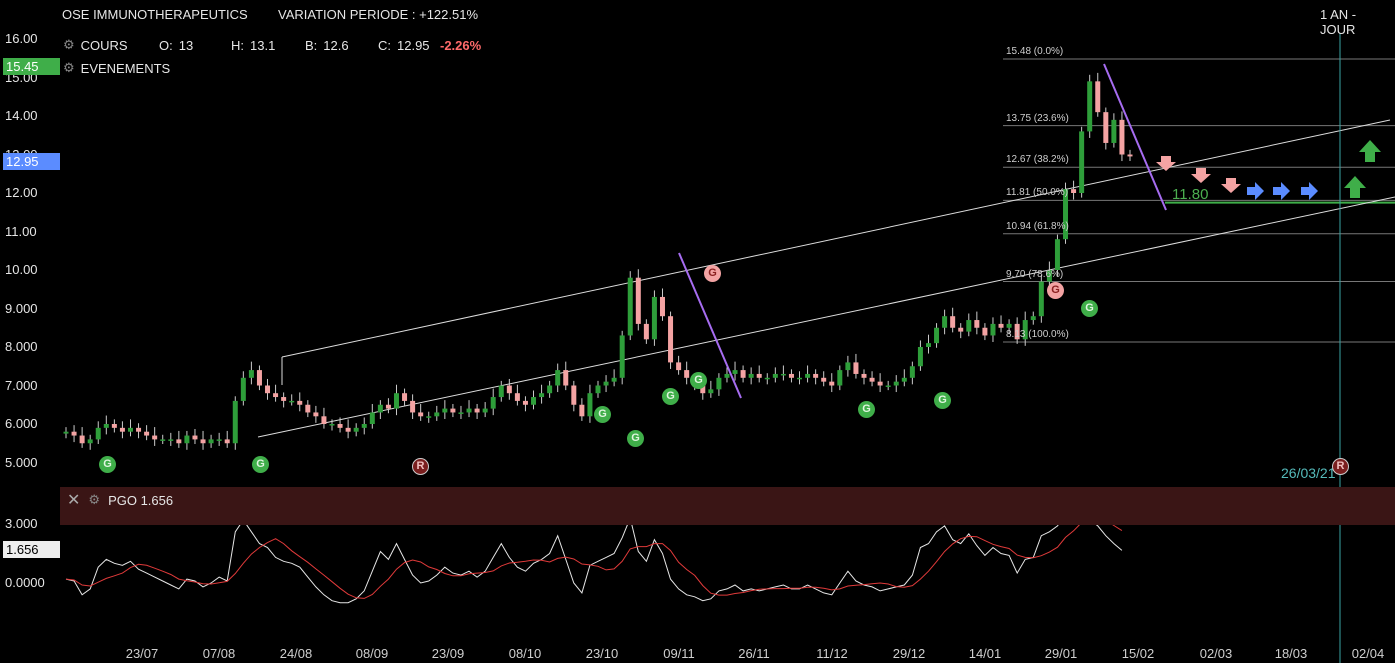 This screenshot has height=663, width=1395. Describe the element at coordinates (21, 269) in the screenshot. I see `price-tick: 10.00` at that location.